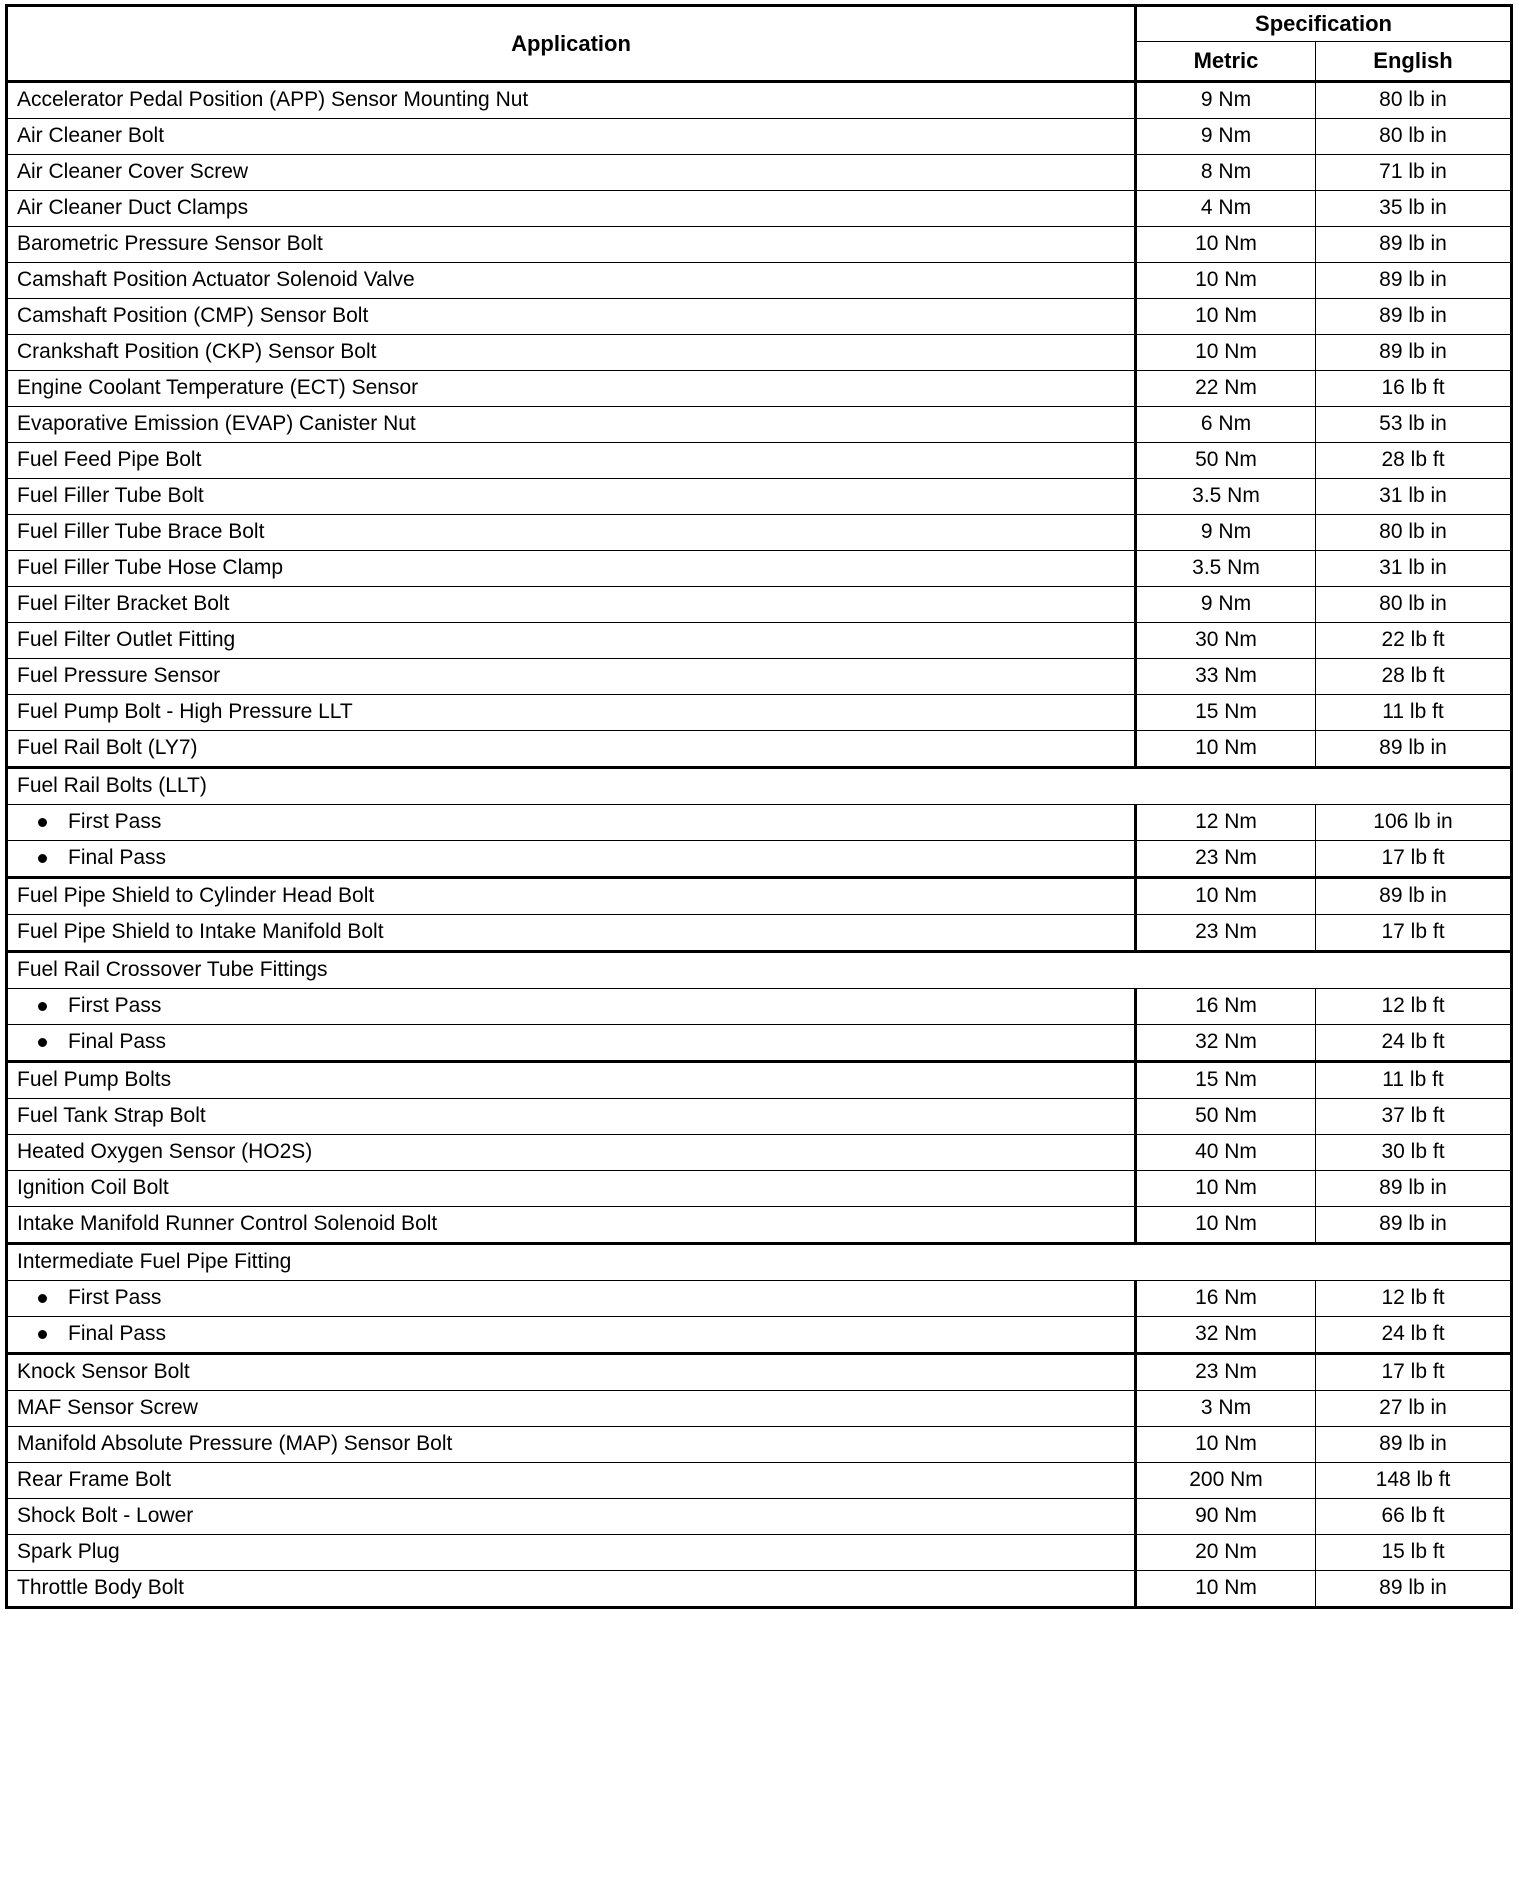 The image size is (1520, 1878). Describe the element at coordinates (1226, 532) in the screenshot. I see `metric-value: 9 Nm` at that location.